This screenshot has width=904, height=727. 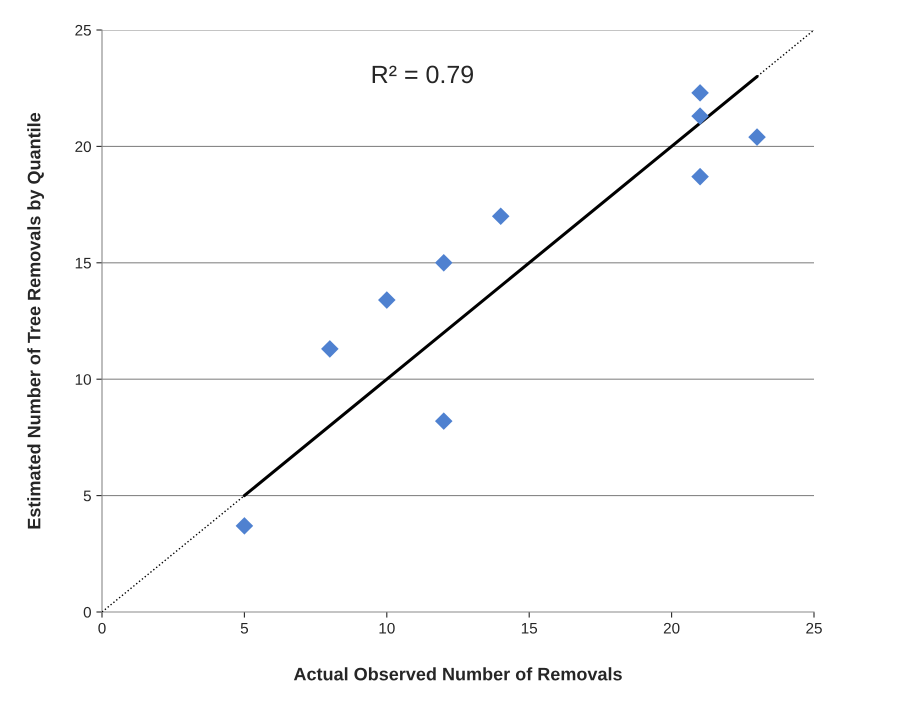 What do you see at coordinates (244, 628) in the screenshot?
I see `x-tick-label: 5` at bounding box center [244, 628].